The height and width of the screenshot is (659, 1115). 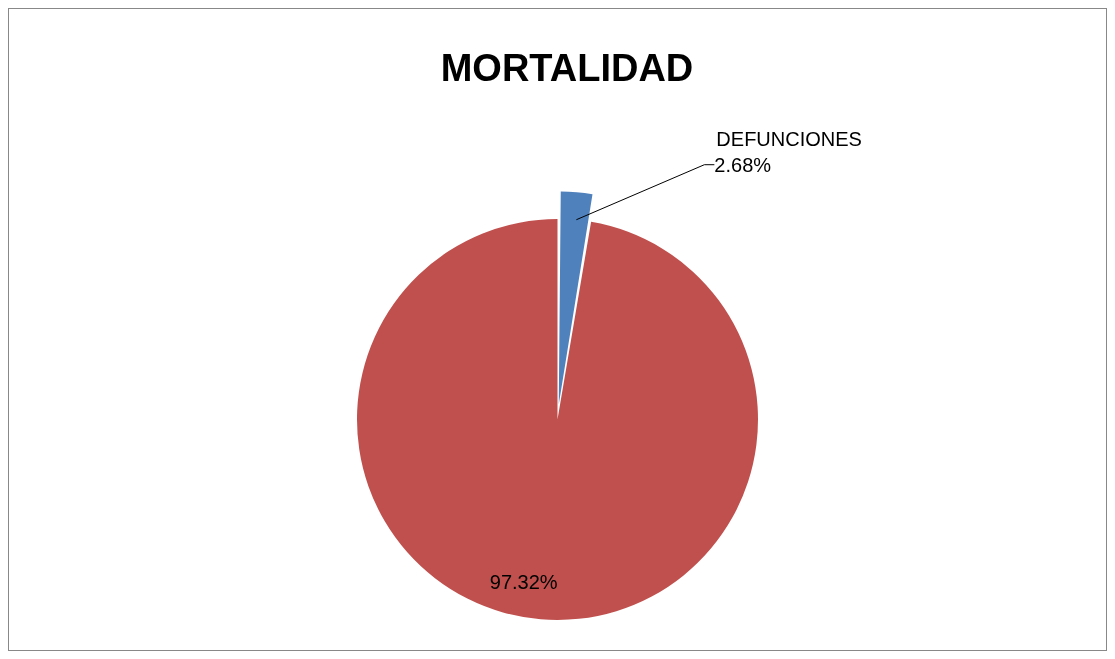 I want to click on slice-label: DEFUNCIONES, so click(x=789, y=139).